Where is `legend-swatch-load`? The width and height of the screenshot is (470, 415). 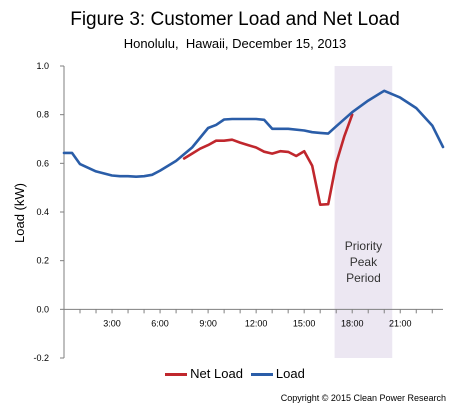 legend-swatch-load is located at coordinates (261, 374).